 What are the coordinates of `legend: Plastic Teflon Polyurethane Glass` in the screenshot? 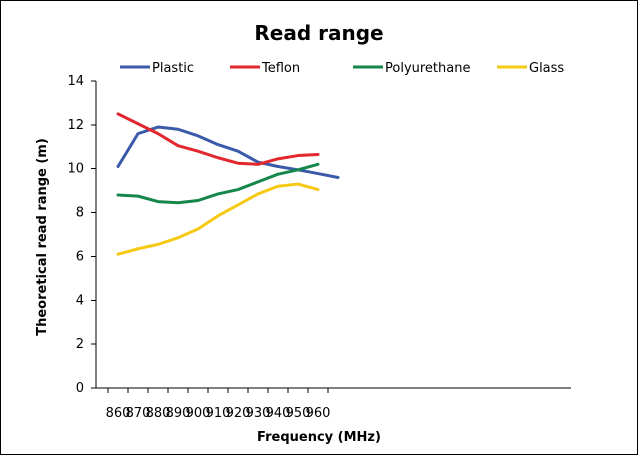 It's located at (342, 68).